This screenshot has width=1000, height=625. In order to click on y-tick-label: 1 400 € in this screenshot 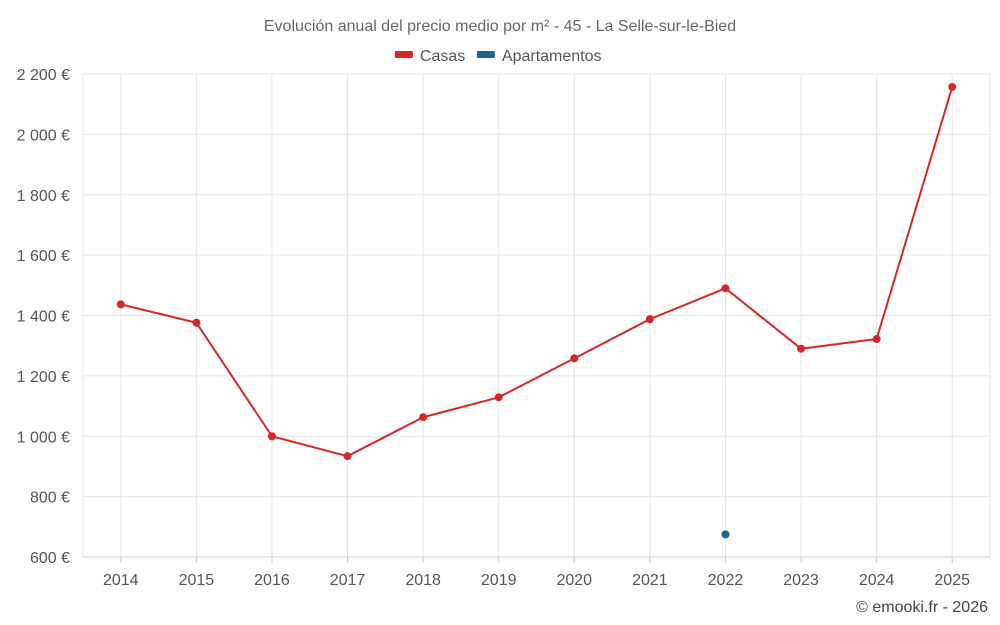, I will do `click(43, 317)`.